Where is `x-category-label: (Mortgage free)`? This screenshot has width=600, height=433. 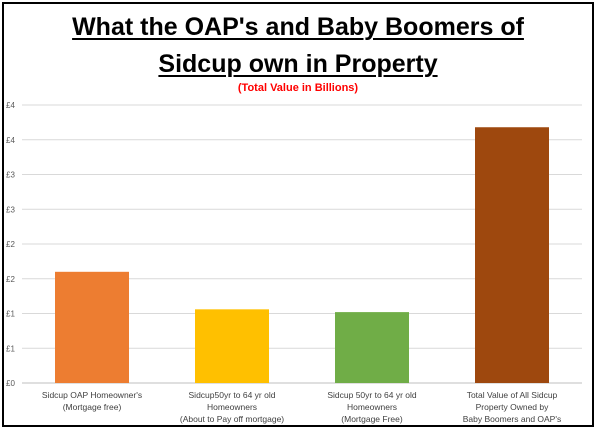 x-category-label: (Mortgage free) is located at coordinates (92, 407).